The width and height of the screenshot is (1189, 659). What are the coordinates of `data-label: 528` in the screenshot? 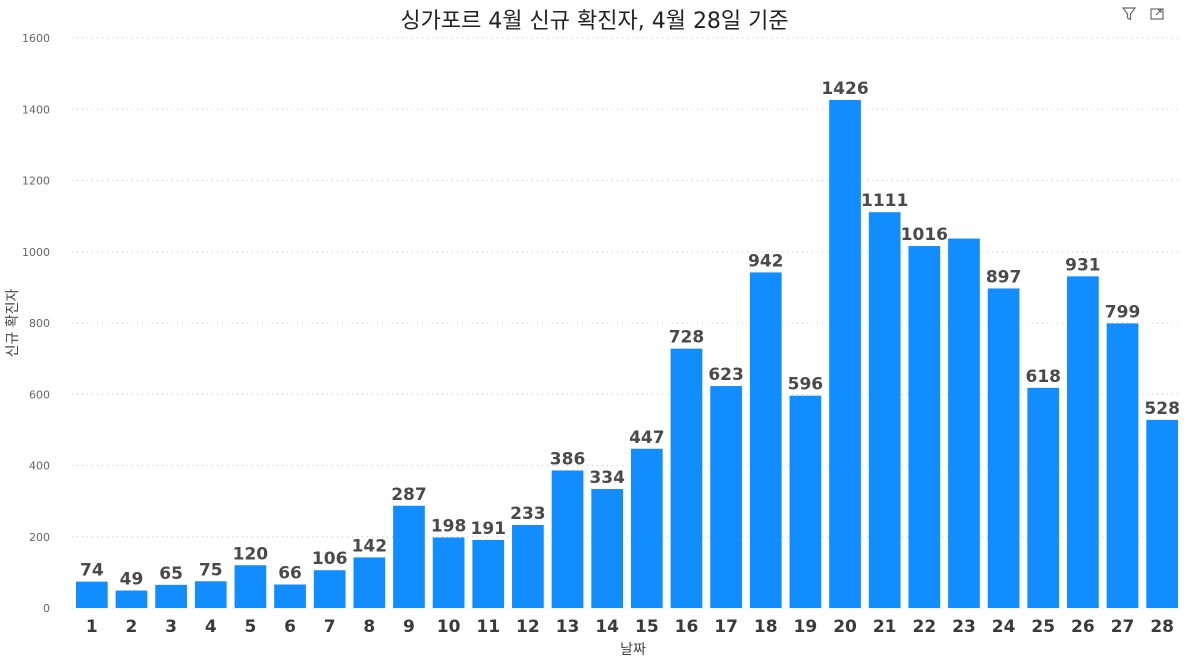 It's located at (1162, 409).